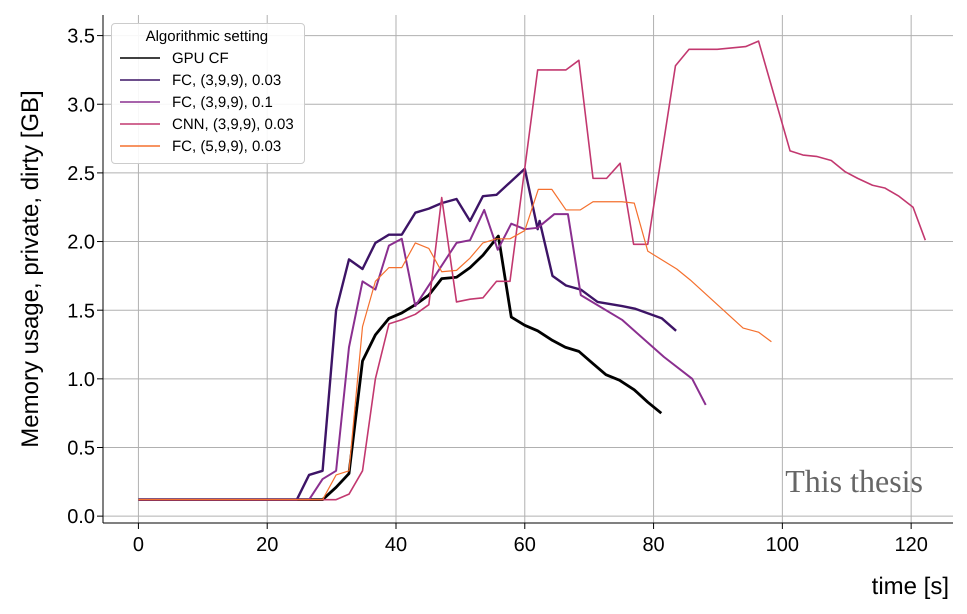 Image resolution: width=967 pixels, height=614 pixels. What do you see at coordinates (81, 379) in the screenshot?
I see `y-tick-label: 1.0` at bounding box center [81, 379].